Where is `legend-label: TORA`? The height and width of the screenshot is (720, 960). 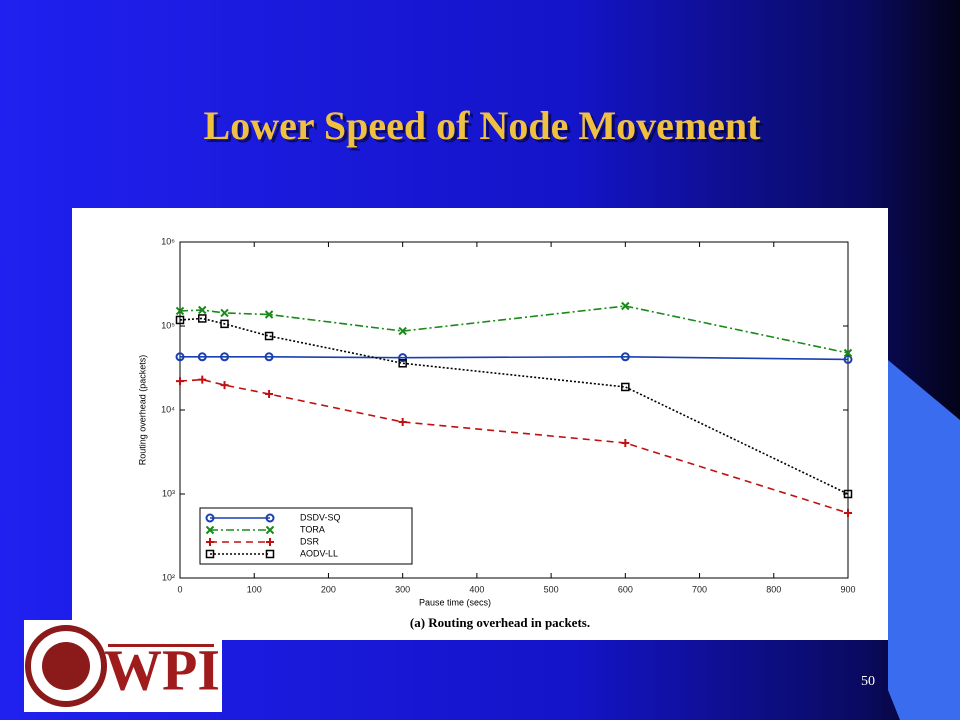 legend-label: TORA is located at coordinates (312, 529).